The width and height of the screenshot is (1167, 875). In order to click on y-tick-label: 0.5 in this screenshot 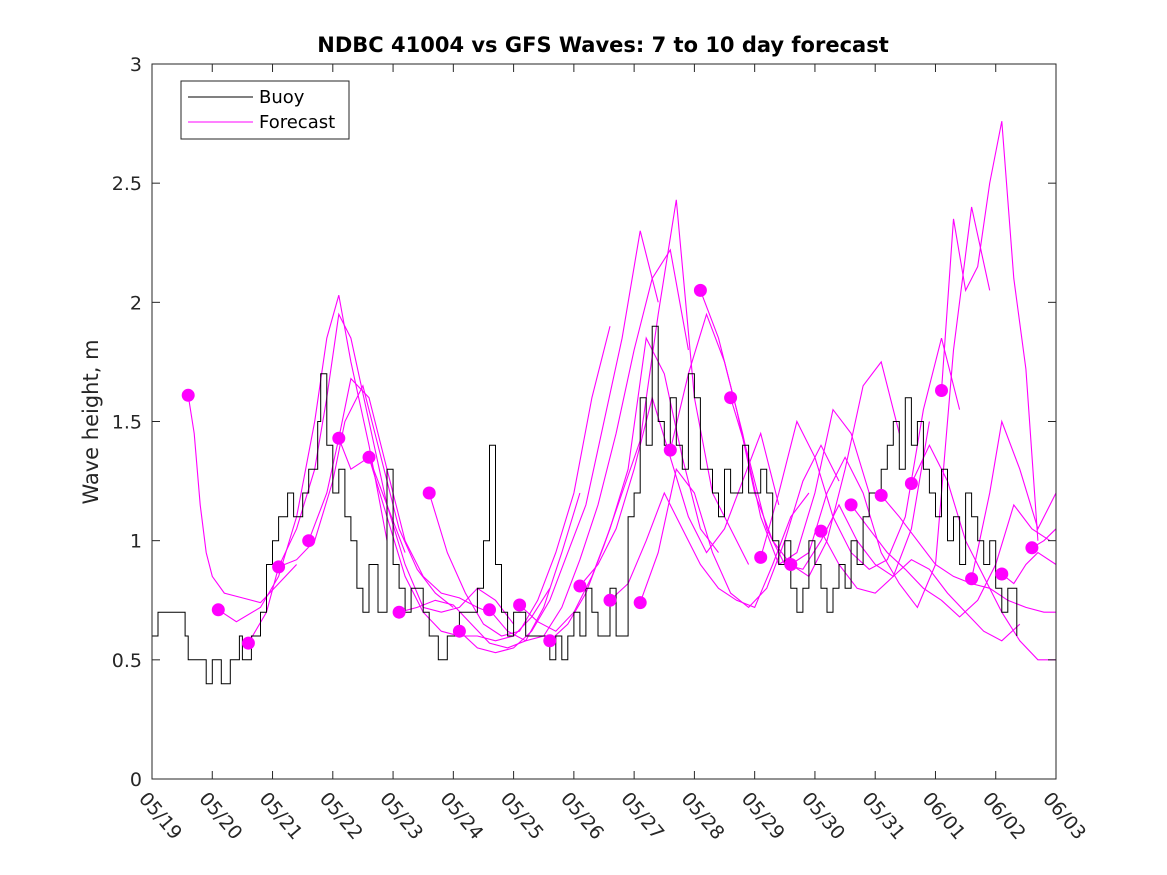, I will do `click(127, 661)`.